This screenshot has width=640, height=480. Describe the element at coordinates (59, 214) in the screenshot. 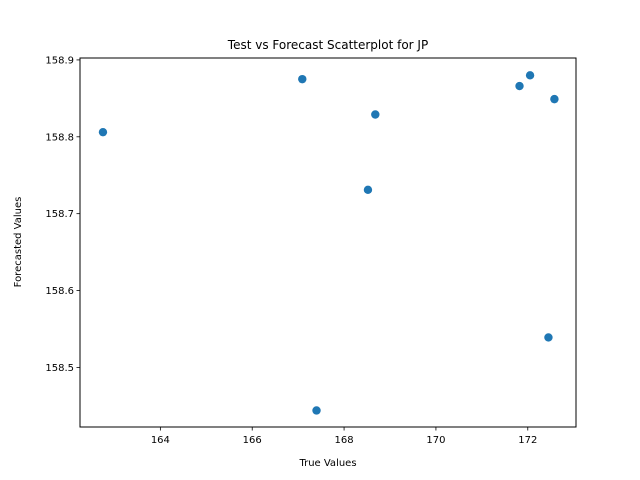

I see `y-tick-label: 158.7` at that location.